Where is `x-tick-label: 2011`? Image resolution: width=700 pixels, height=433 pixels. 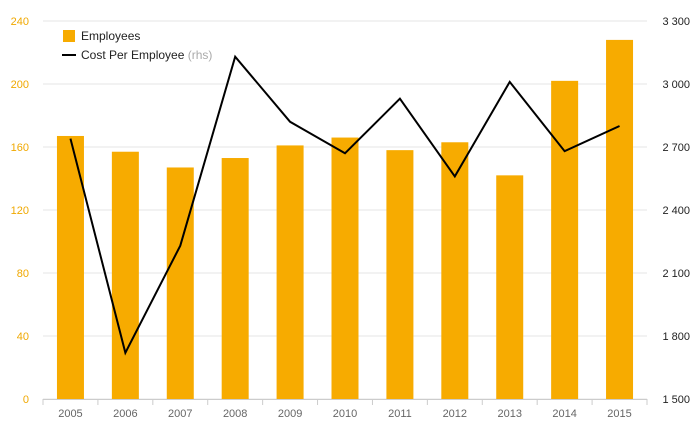 x-tick-label: 2011 is located at coordinates (400, 414).